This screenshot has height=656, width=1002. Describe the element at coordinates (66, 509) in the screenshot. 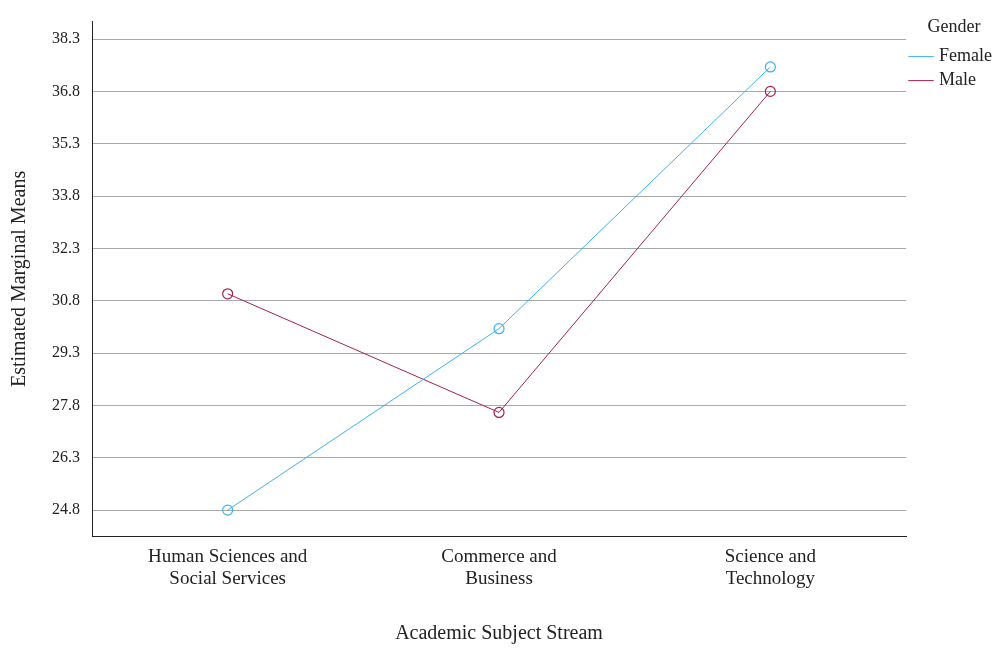

I see `y-tick-label: 24.8` at that location.